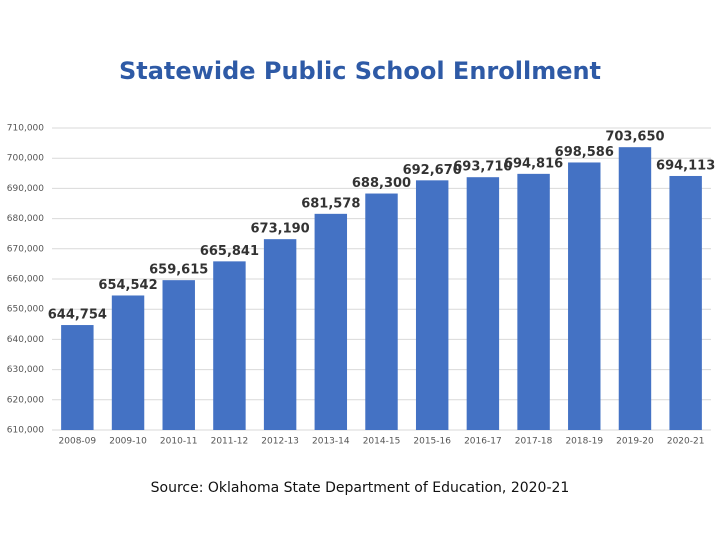 This screenshot has height=540, width=720. What do you see at coordinates (686, 442) in the screenshot?
I see `x-tick-label: 2020-21` at bounding box center [686, 442].